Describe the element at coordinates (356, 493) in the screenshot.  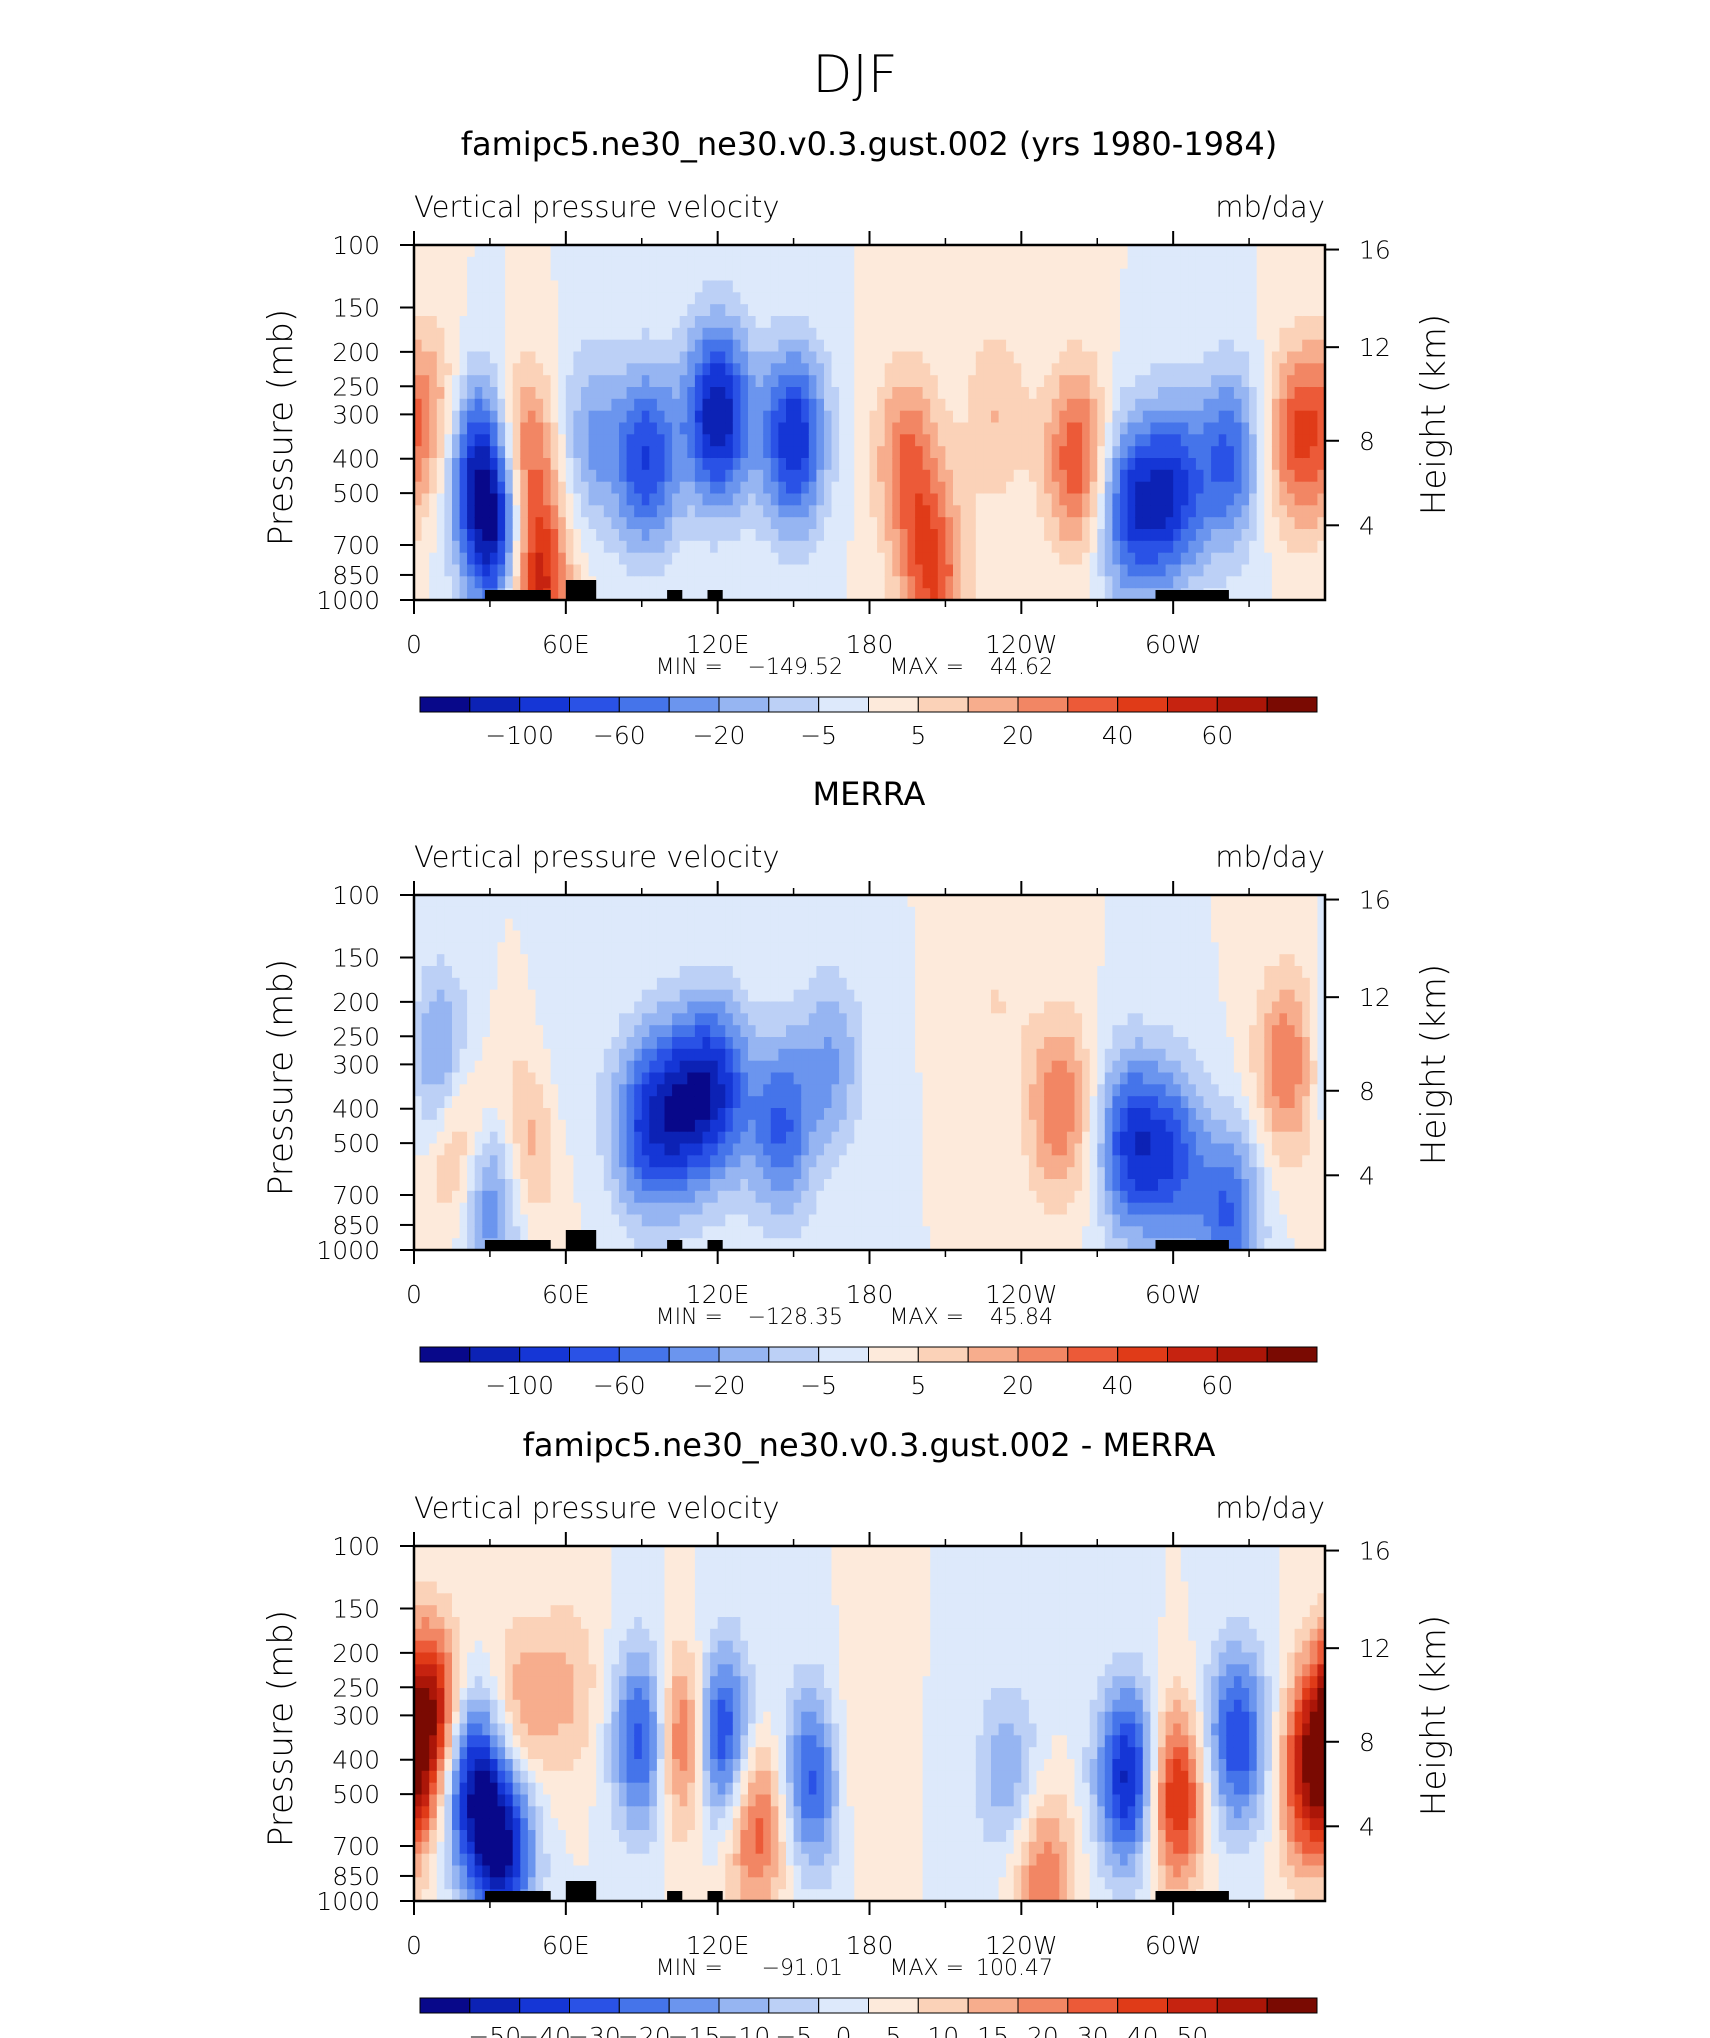
I see `y-tick-label: 500` at that location.